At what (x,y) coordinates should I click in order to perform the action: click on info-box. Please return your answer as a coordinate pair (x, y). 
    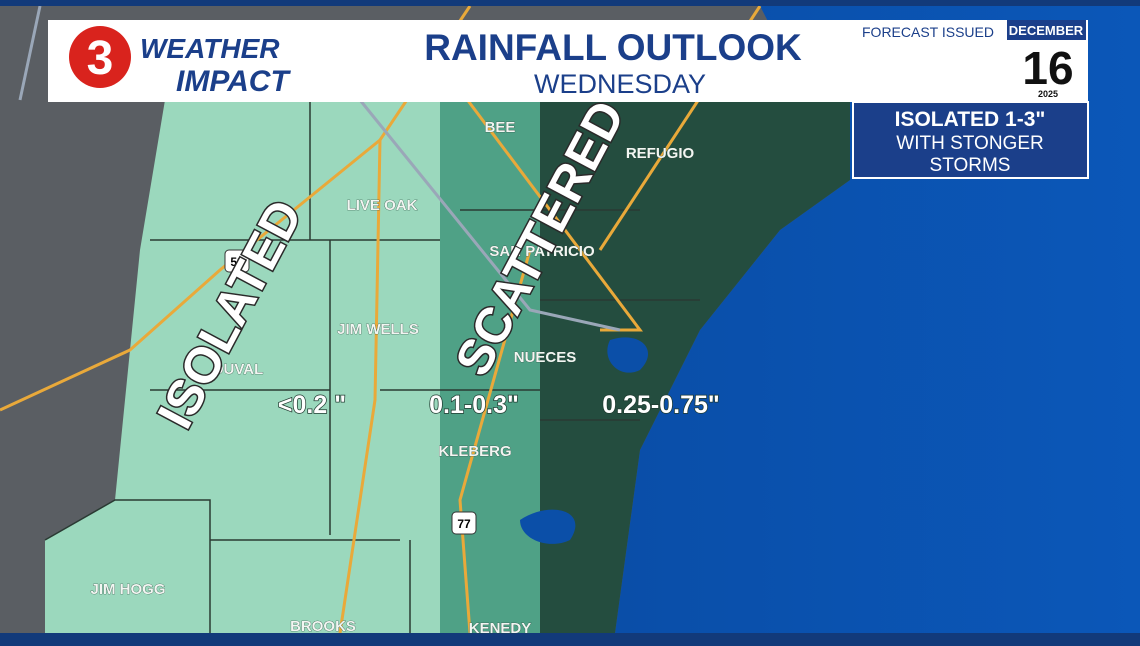
    Looking at the image, I should click on (970, 140).